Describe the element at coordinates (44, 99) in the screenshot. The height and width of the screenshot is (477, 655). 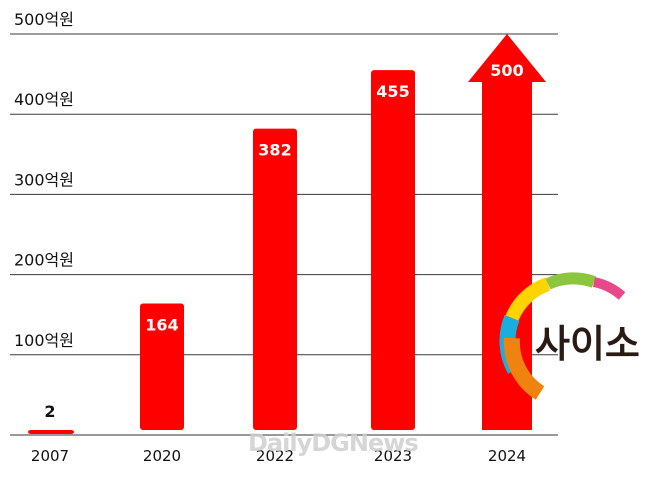
I see `y-tick-label: 400억원` at that location.